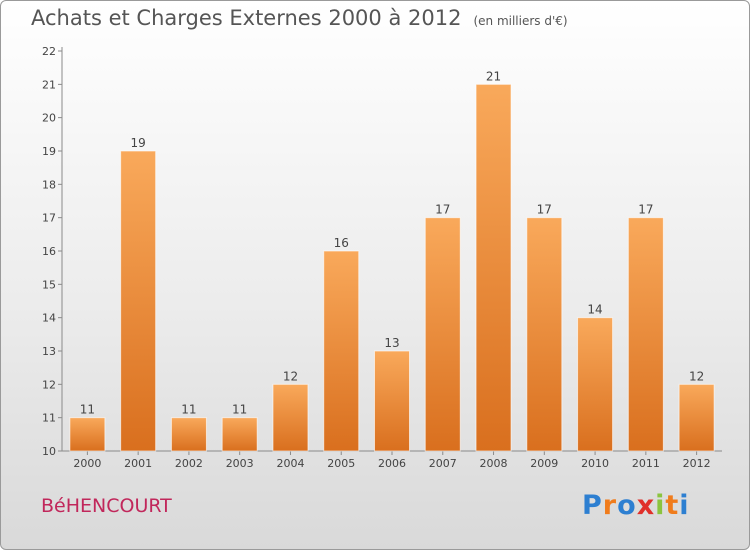 This screenshot has width=750, height=550. I want to click on y-tick-label: 22, so click(49, 51).